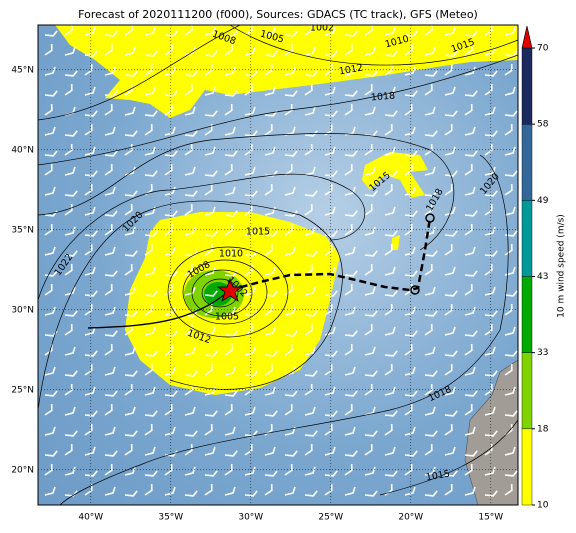 This screenshot has width=576, height=533. Describe the element at coordinates (330, 254) in the screenshot. I see `track-forecast` at that location.